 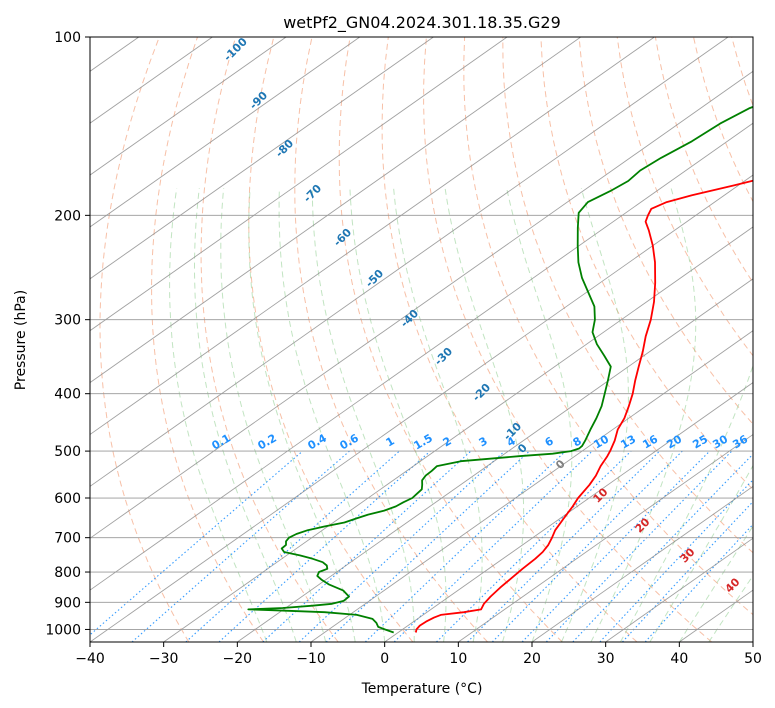 I want to click on y-tick-label: 200, so click(x=67, y=216).